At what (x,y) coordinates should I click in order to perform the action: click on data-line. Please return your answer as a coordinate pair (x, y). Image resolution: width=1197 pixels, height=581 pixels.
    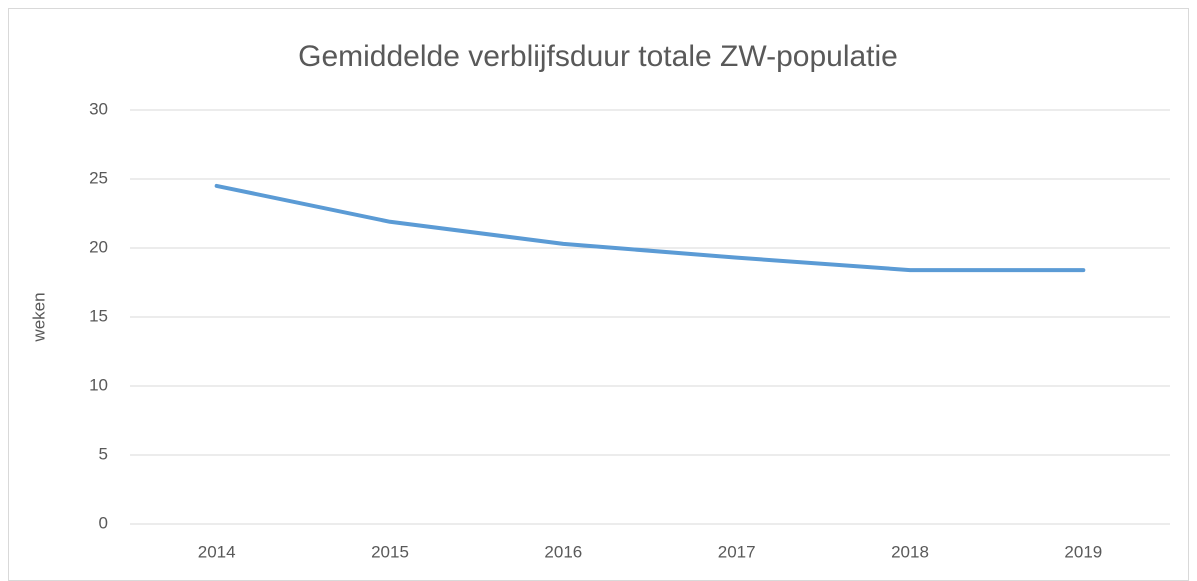
    Looking at the image, I should click on (650, 228).